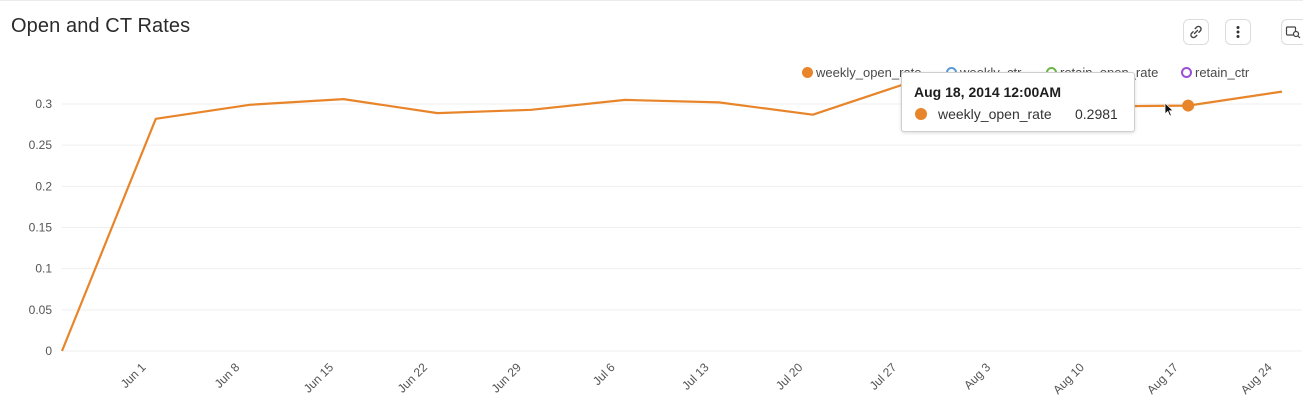 The image size is (1303, 411). I want to click on tooltip-series-name: weekly_open_rate, so click(995, 114).